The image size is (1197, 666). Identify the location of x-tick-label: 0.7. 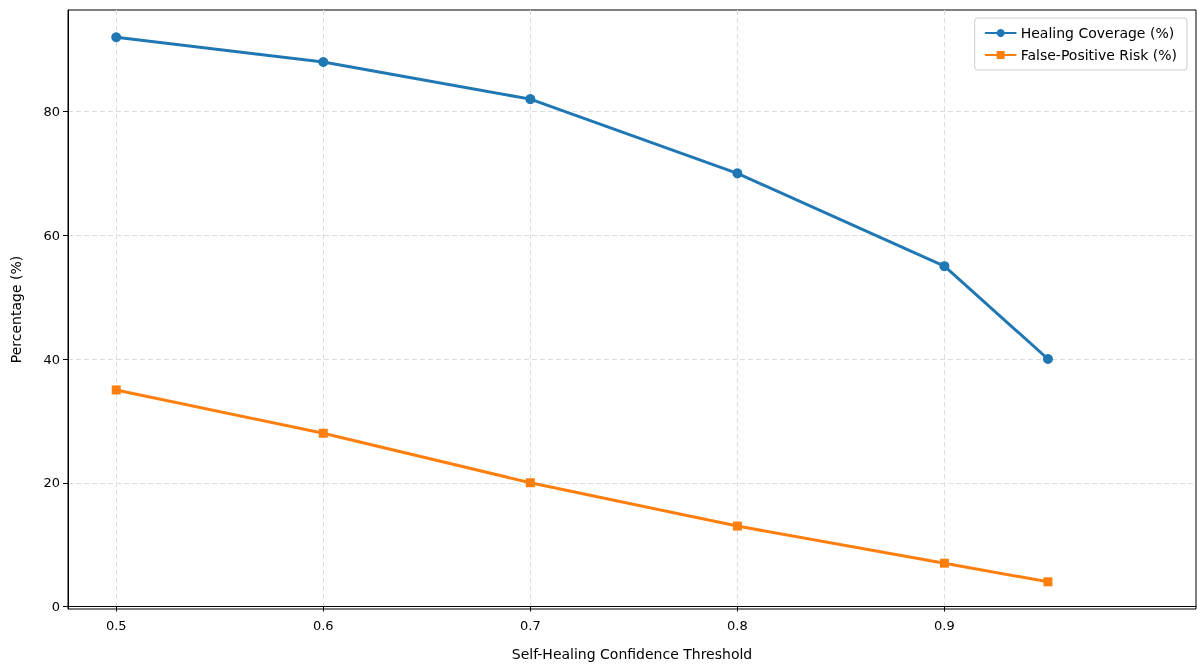
(530, 625).